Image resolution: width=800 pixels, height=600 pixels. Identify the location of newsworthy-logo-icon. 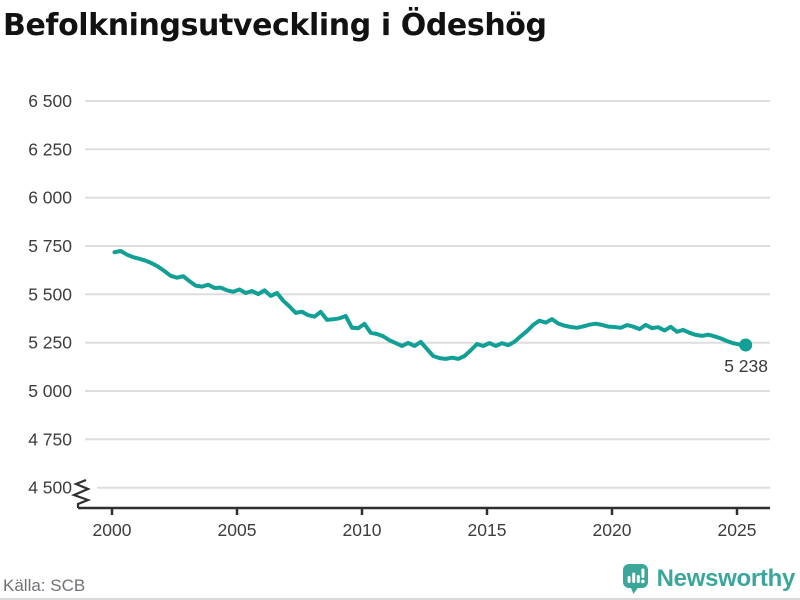
(635, 579).